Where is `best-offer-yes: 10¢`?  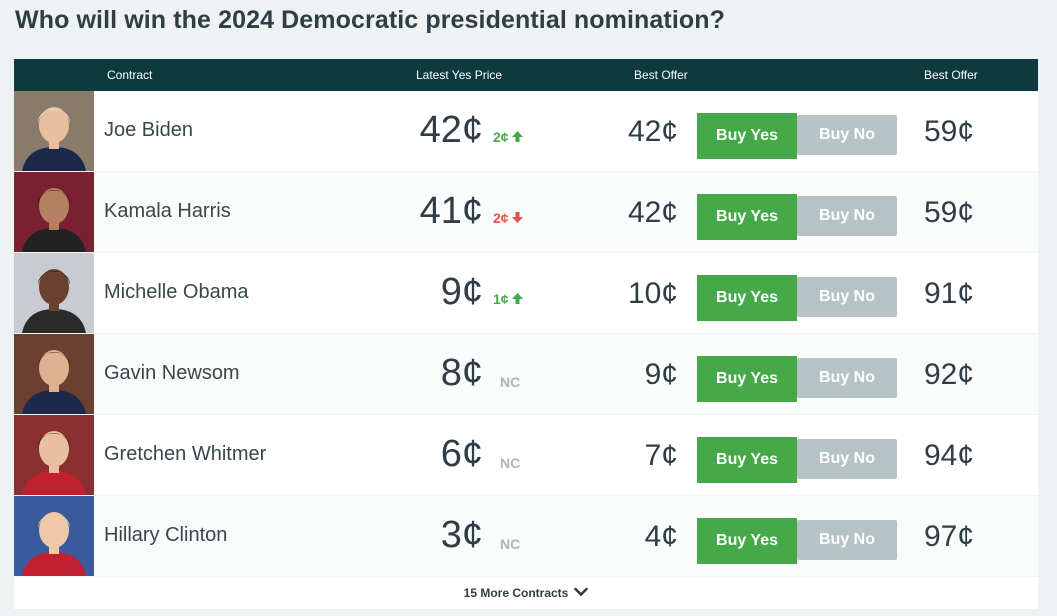
best-offer-yes: 10¢ is located at coordinates (652, 293).